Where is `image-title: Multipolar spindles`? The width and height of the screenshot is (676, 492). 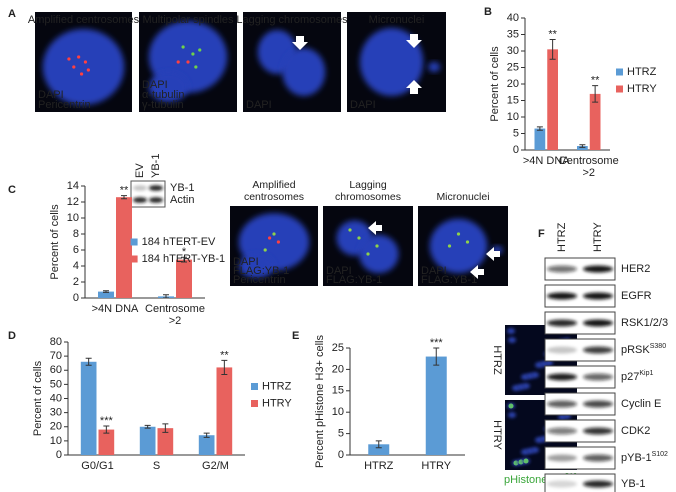 image-title: Multipolar spindles is located at coordinates (188, 20).